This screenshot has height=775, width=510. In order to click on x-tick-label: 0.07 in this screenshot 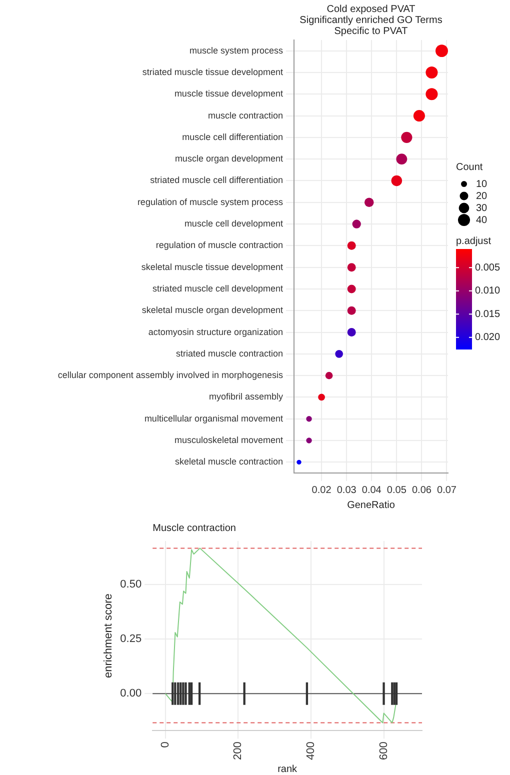, I will do `click(447, 490)`.